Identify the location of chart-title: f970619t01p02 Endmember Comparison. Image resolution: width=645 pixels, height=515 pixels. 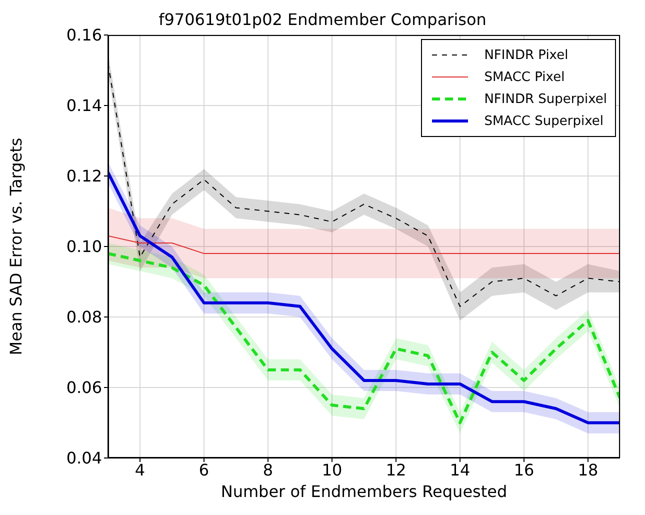
(322, 19).